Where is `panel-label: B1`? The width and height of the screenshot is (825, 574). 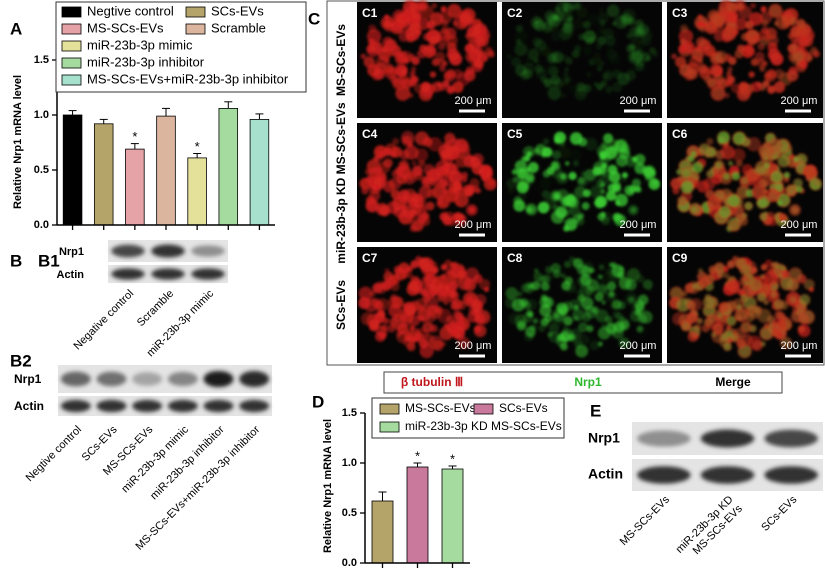
panel-label: B1 is located at coordinates (49, 260).